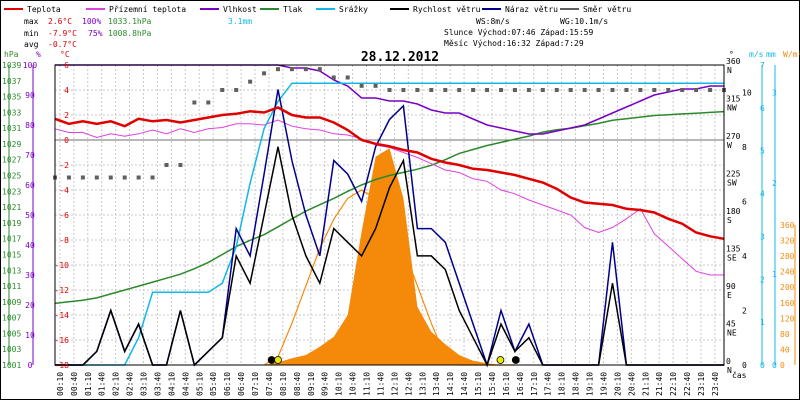 The width and height of the screenshot is (800, 400). I want to click on ms-tick: 1, so click(762, 322).